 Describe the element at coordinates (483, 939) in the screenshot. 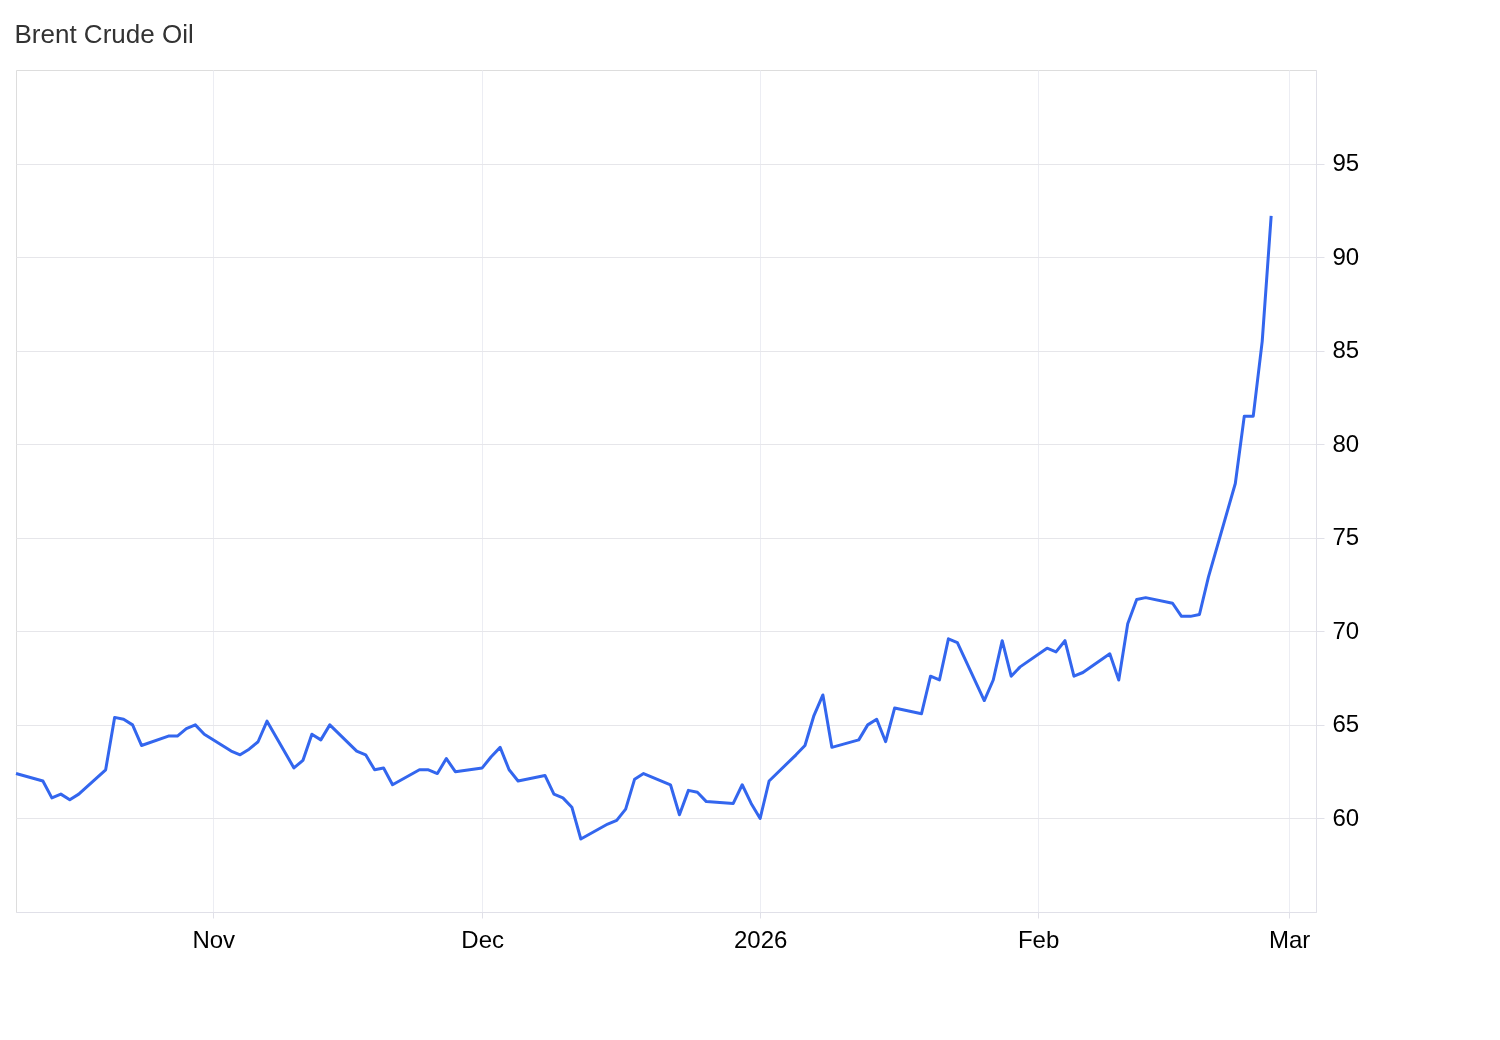

I see `x-tick-label: Dec` at that location.